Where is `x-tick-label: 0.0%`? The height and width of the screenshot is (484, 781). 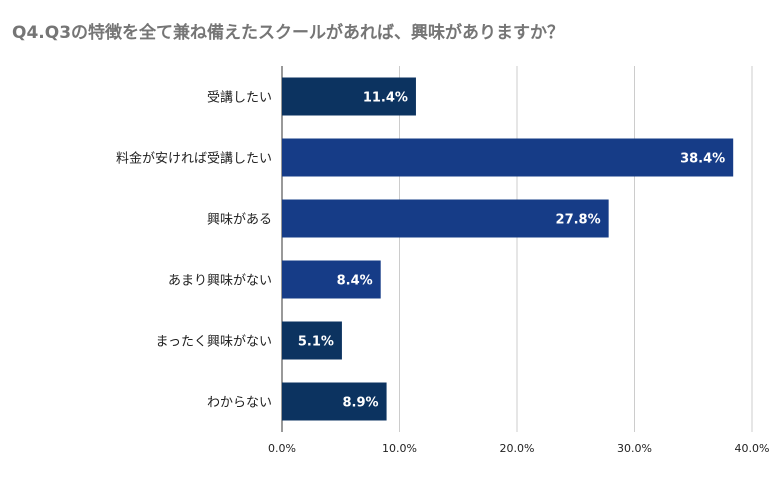
x-tick-label: 0.0% is located at coordinates (282, 448).